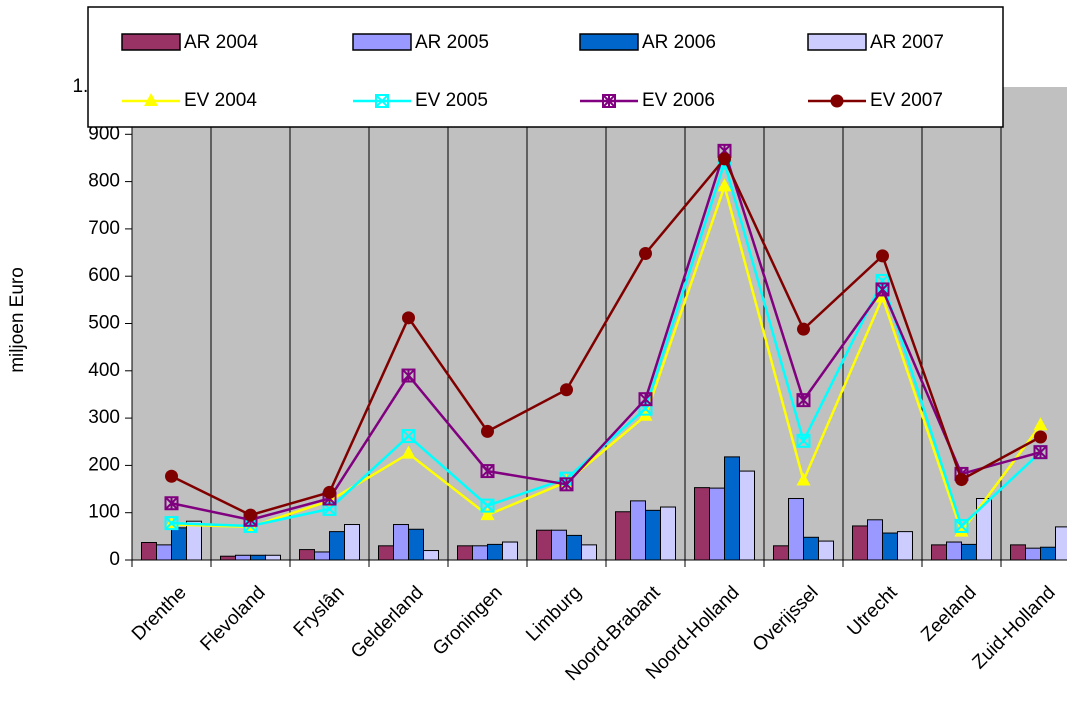  What do you see at coordinates (468, 621) in the screenshot?
I see `x-tick-label: Groningen` at bounding box center [468, 621].